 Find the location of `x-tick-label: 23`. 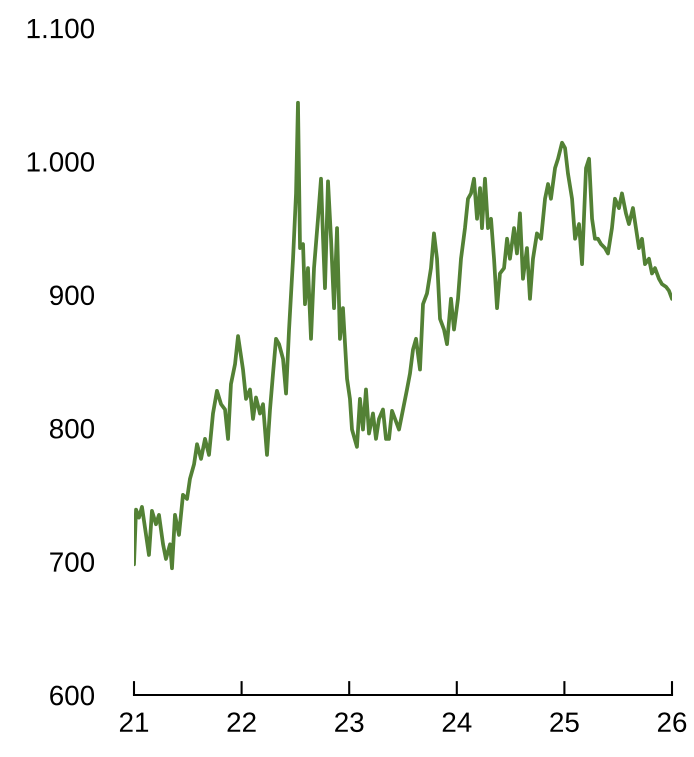

x-tick-label: 23 is located at coordinates (349, 722).